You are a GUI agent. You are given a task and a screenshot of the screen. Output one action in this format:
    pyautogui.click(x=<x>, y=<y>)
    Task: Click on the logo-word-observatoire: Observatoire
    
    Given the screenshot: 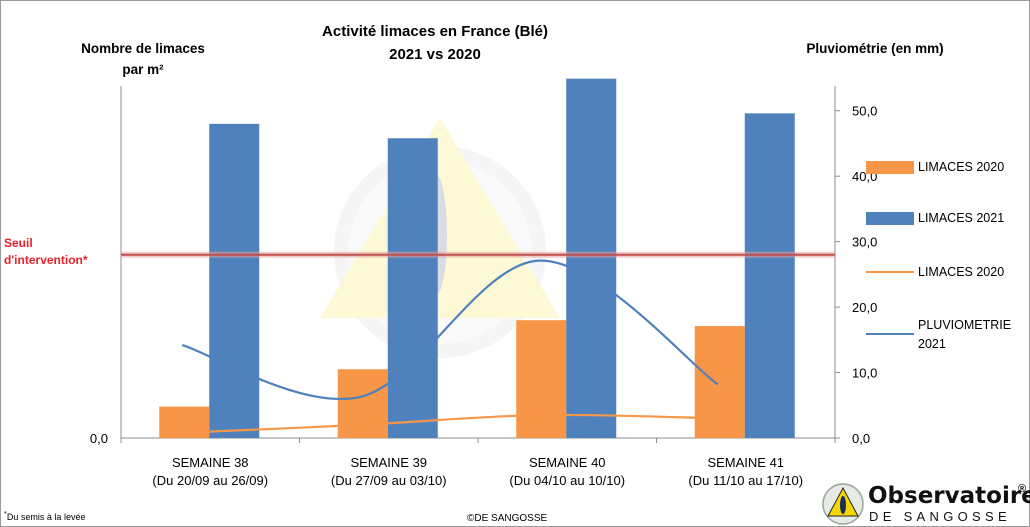 What is the action you would take?
    pyautogui.click(x=949, y=496)
    